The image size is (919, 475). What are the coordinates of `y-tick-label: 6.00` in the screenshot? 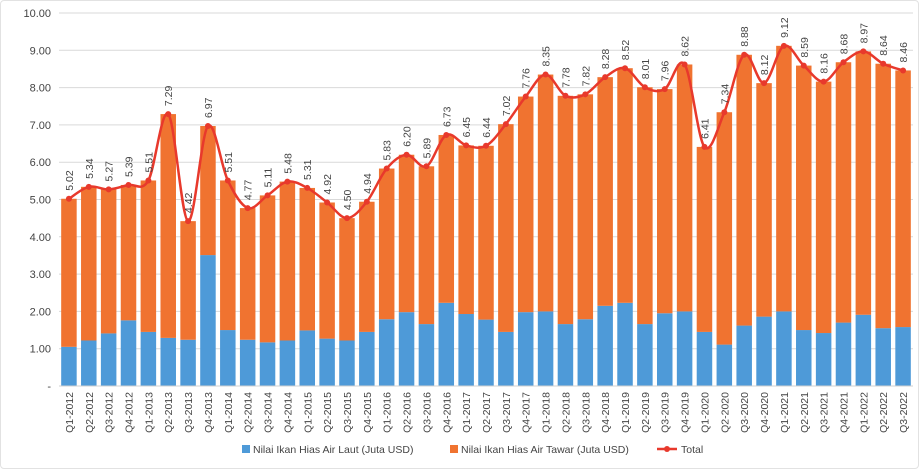 It's located at (40, 163).